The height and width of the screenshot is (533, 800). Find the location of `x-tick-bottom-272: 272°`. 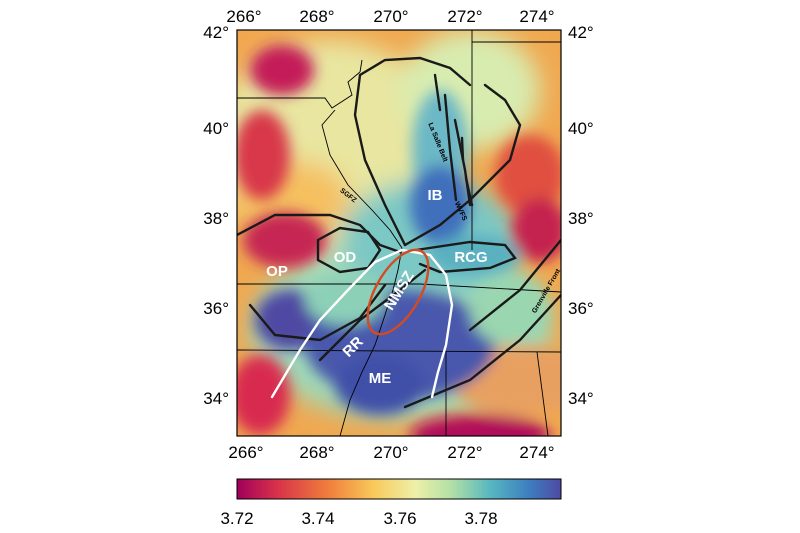

x-tick-bottom-272: 272° is located at coordinates (464, 452).